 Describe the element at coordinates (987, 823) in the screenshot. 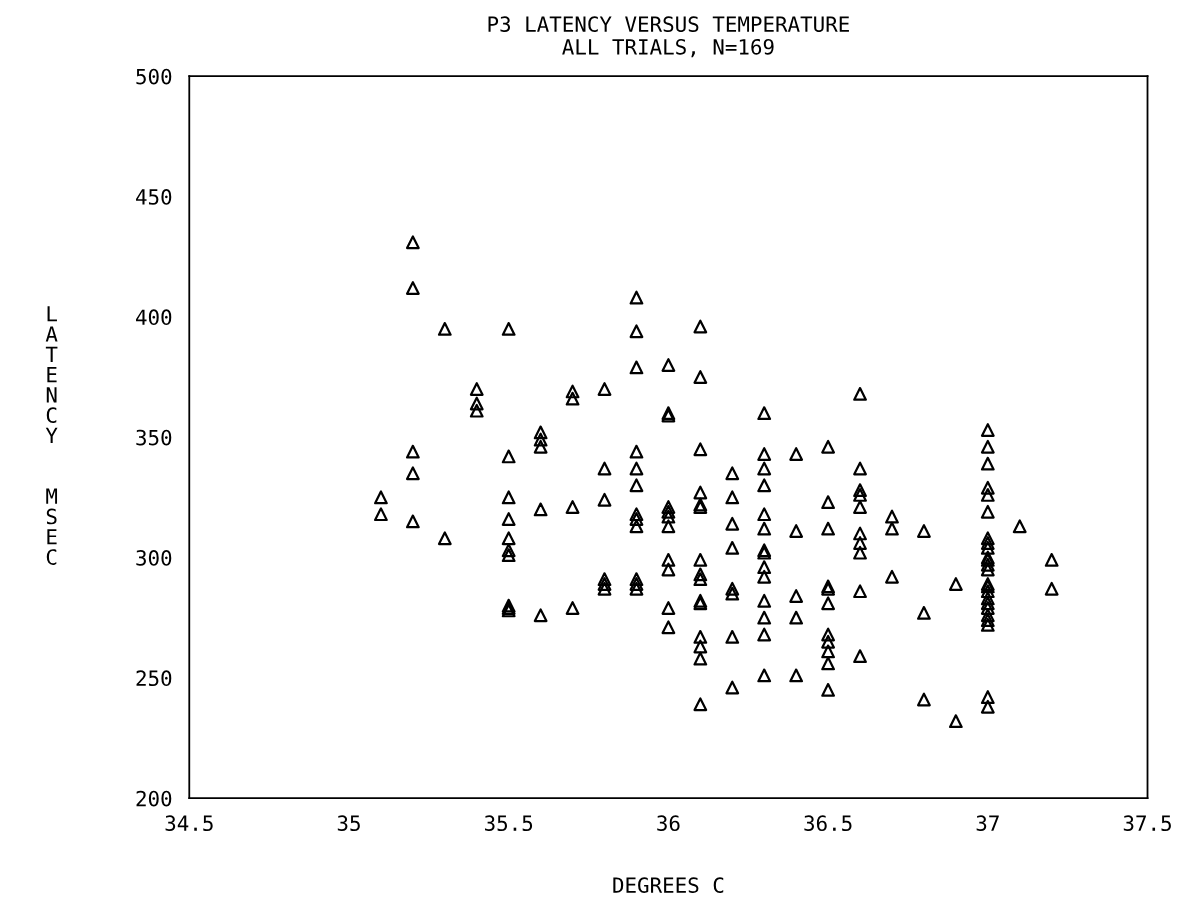

I see `x-tick-label: 37` at that location.